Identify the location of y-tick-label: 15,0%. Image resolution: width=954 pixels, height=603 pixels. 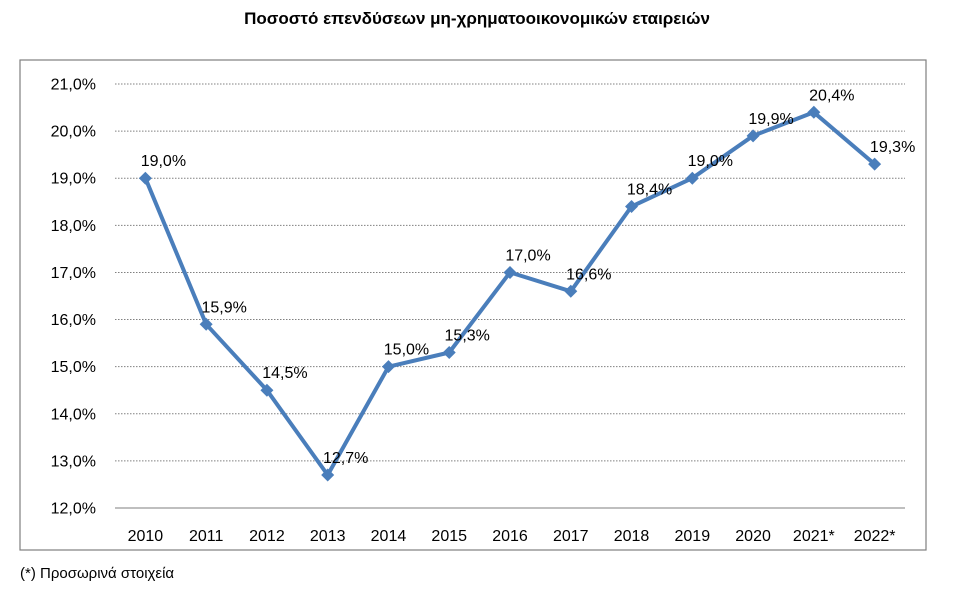
(73, 367).